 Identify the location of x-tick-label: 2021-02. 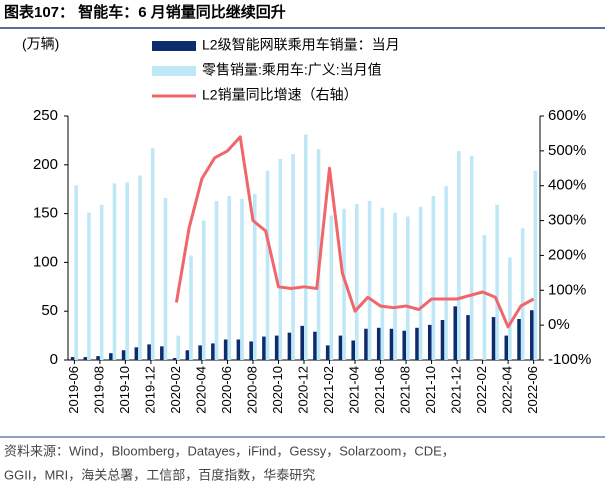
(328, 390).